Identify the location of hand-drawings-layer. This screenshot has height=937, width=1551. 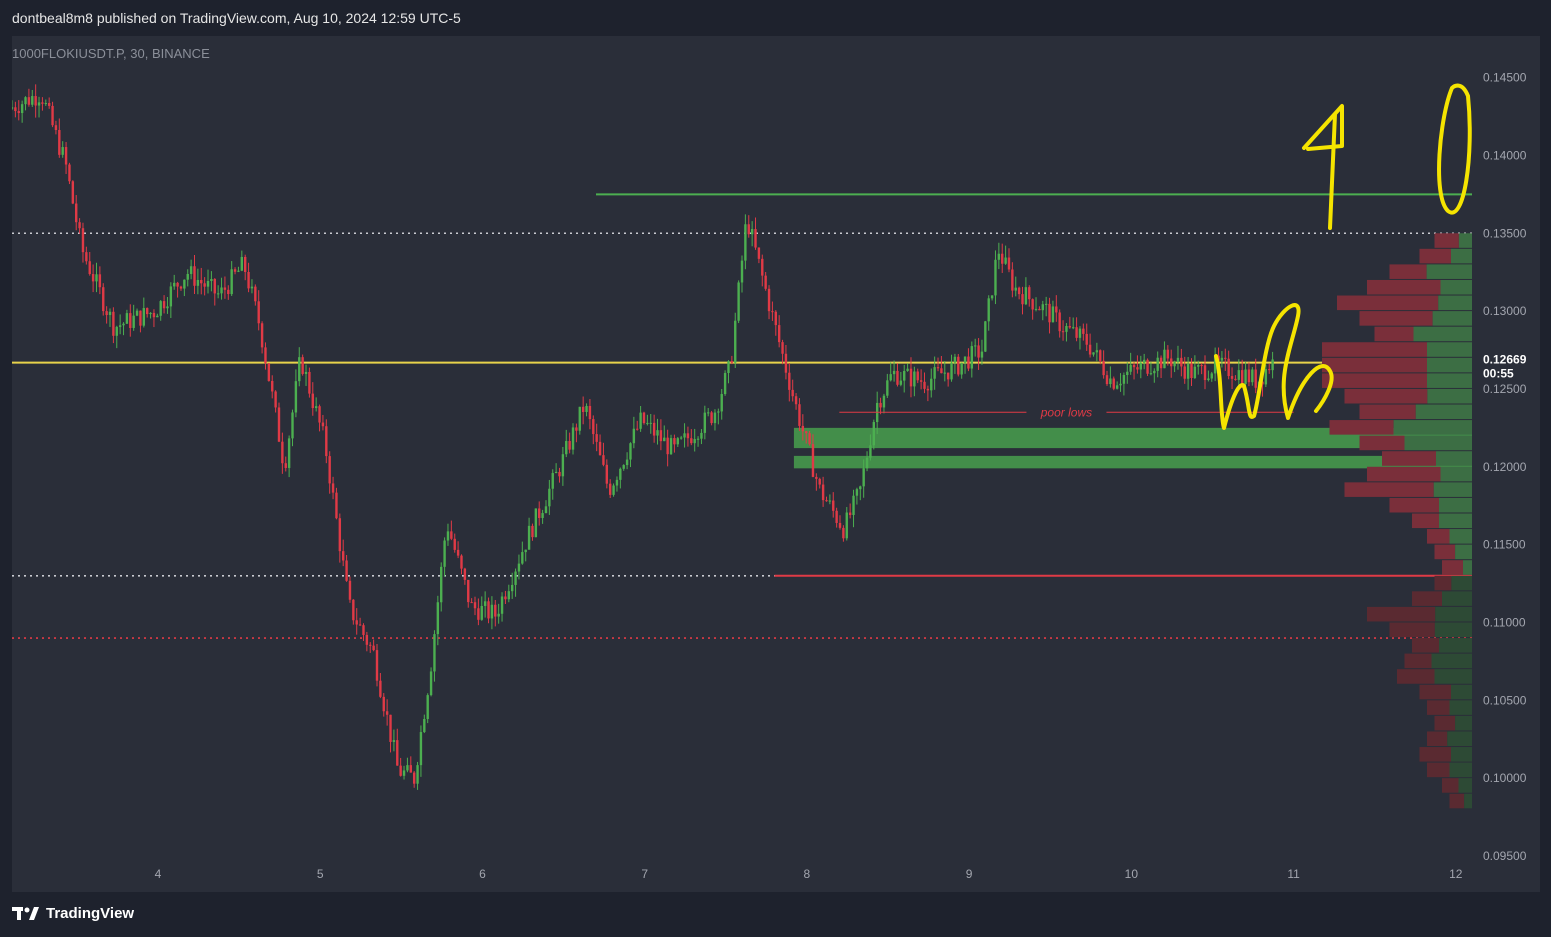
(1343, 256).